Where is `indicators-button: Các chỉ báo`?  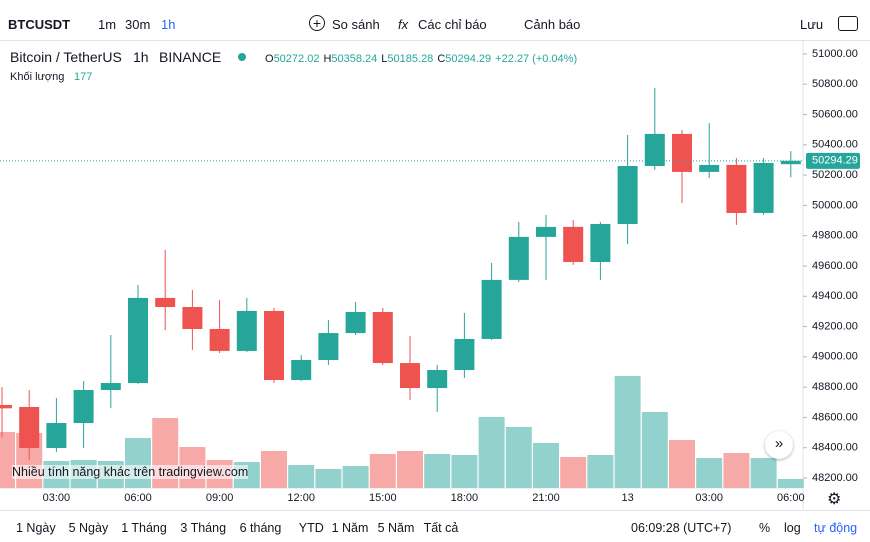
indicators-button: Các chỉ báo is located at coordinates (452, 24).